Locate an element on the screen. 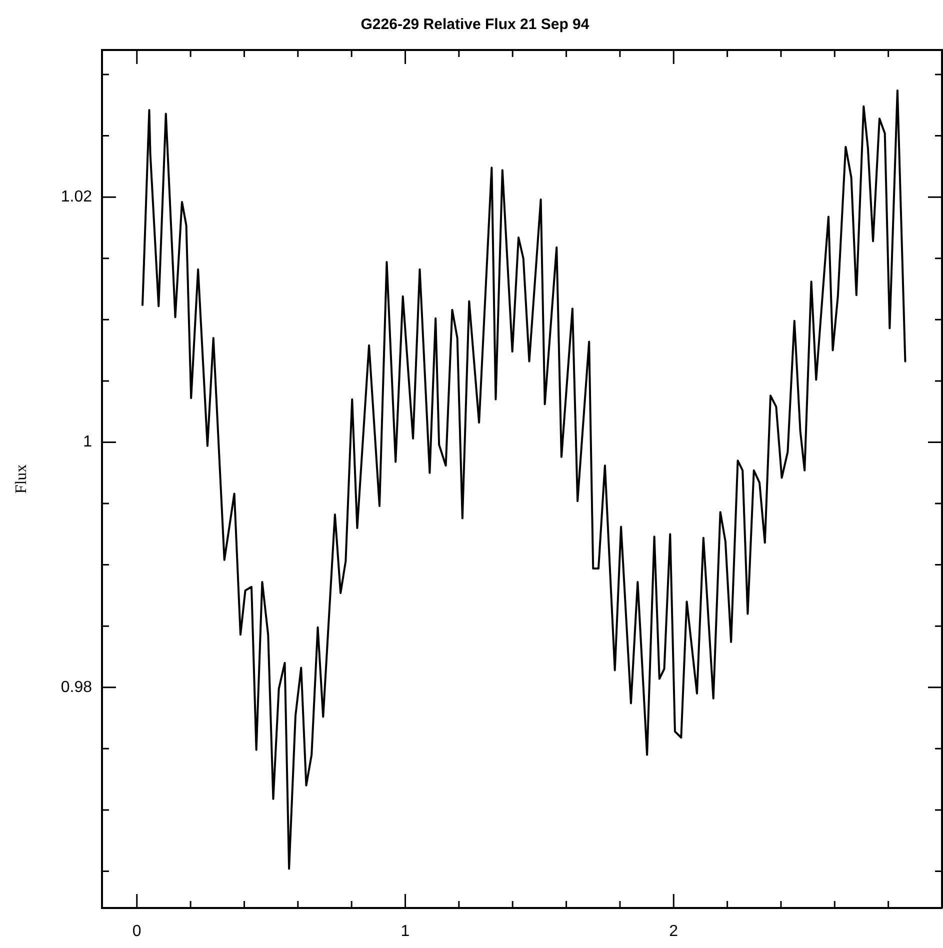 This screenshot has width=943, height=948. y-tick-label: 1 is located at coordinates (87, 442).